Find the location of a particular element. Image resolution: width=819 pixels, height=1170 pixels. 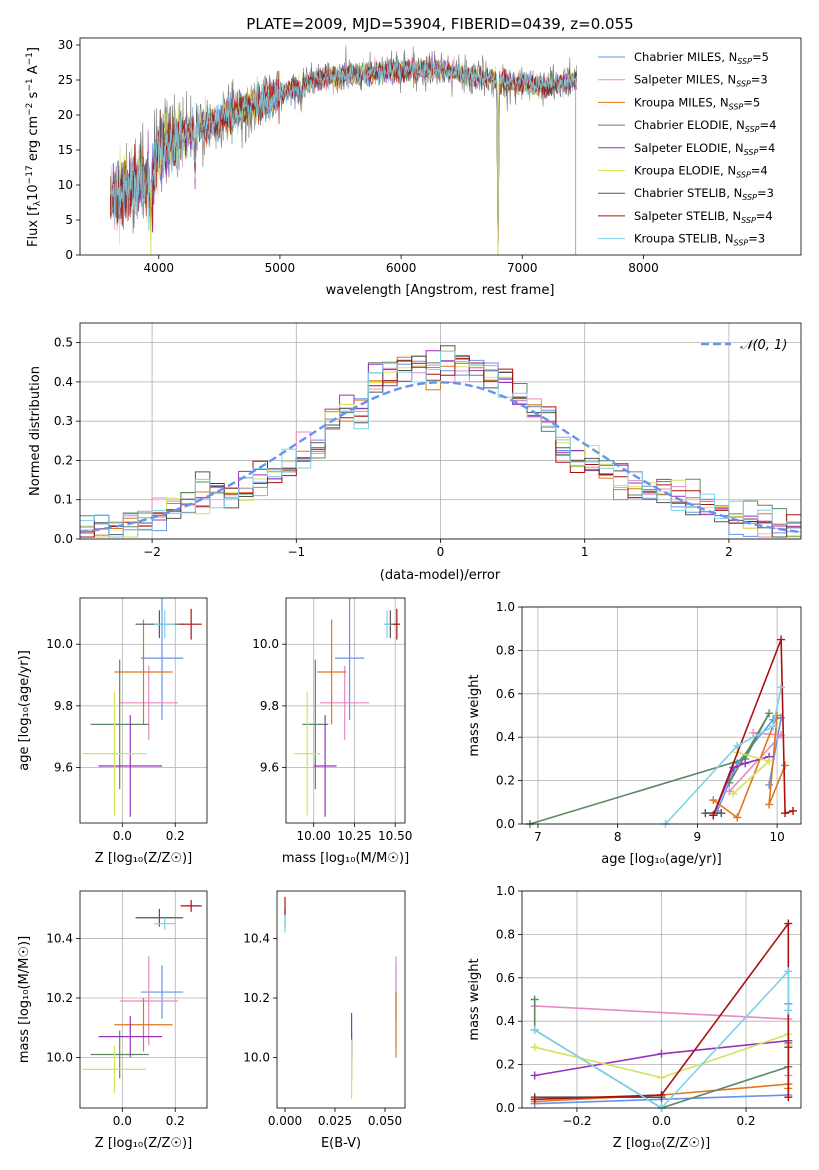

legend-nssp-value: =3 is located at coordinates (756, 239).